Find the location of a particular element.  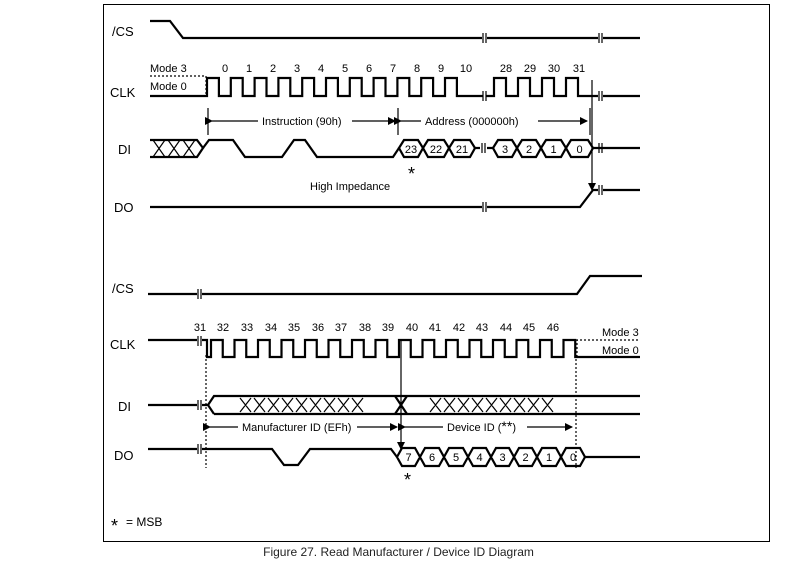

clk-number-bottom: 46 is located at coordinates (553, 328).